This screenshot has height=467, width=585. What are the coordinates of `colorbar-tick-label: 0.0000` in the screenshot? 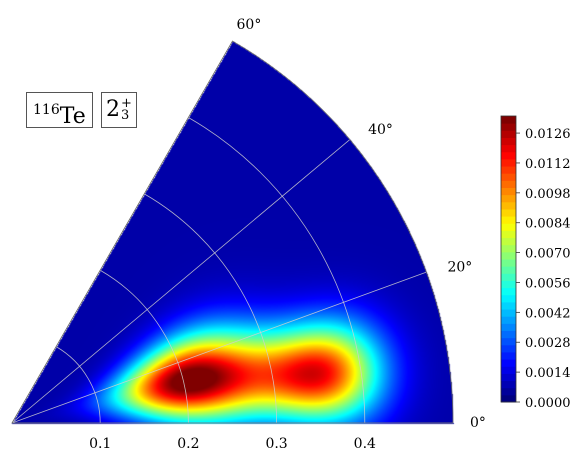 It's located at (548, 403).